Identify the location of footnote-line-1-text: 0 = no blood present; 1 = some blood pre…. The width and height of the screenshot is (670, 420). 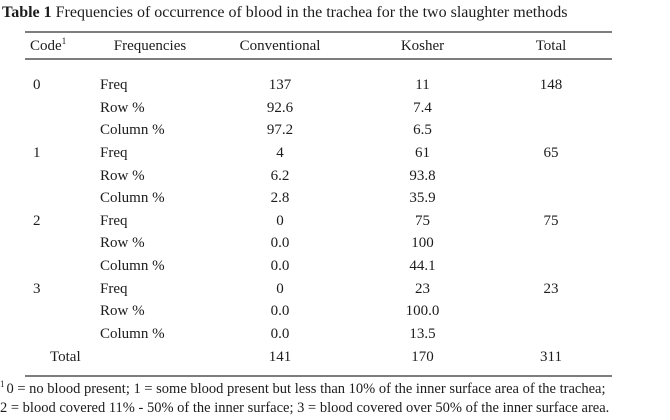
(306, 389).